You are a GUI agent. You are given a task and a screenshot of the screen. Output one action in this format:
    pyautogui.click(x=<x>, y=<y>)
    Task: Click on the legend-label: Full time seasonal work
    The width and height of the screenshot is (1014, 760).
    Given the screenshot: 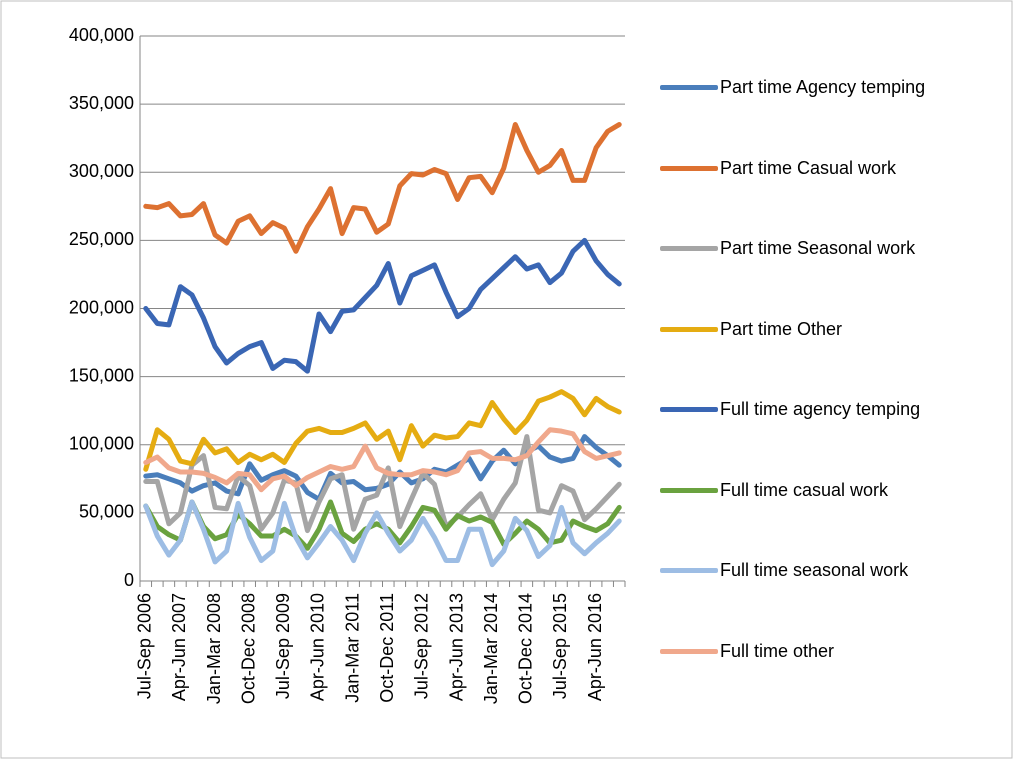 What is the action you would take?
    pyautogui.click(x=814, y=570)
    